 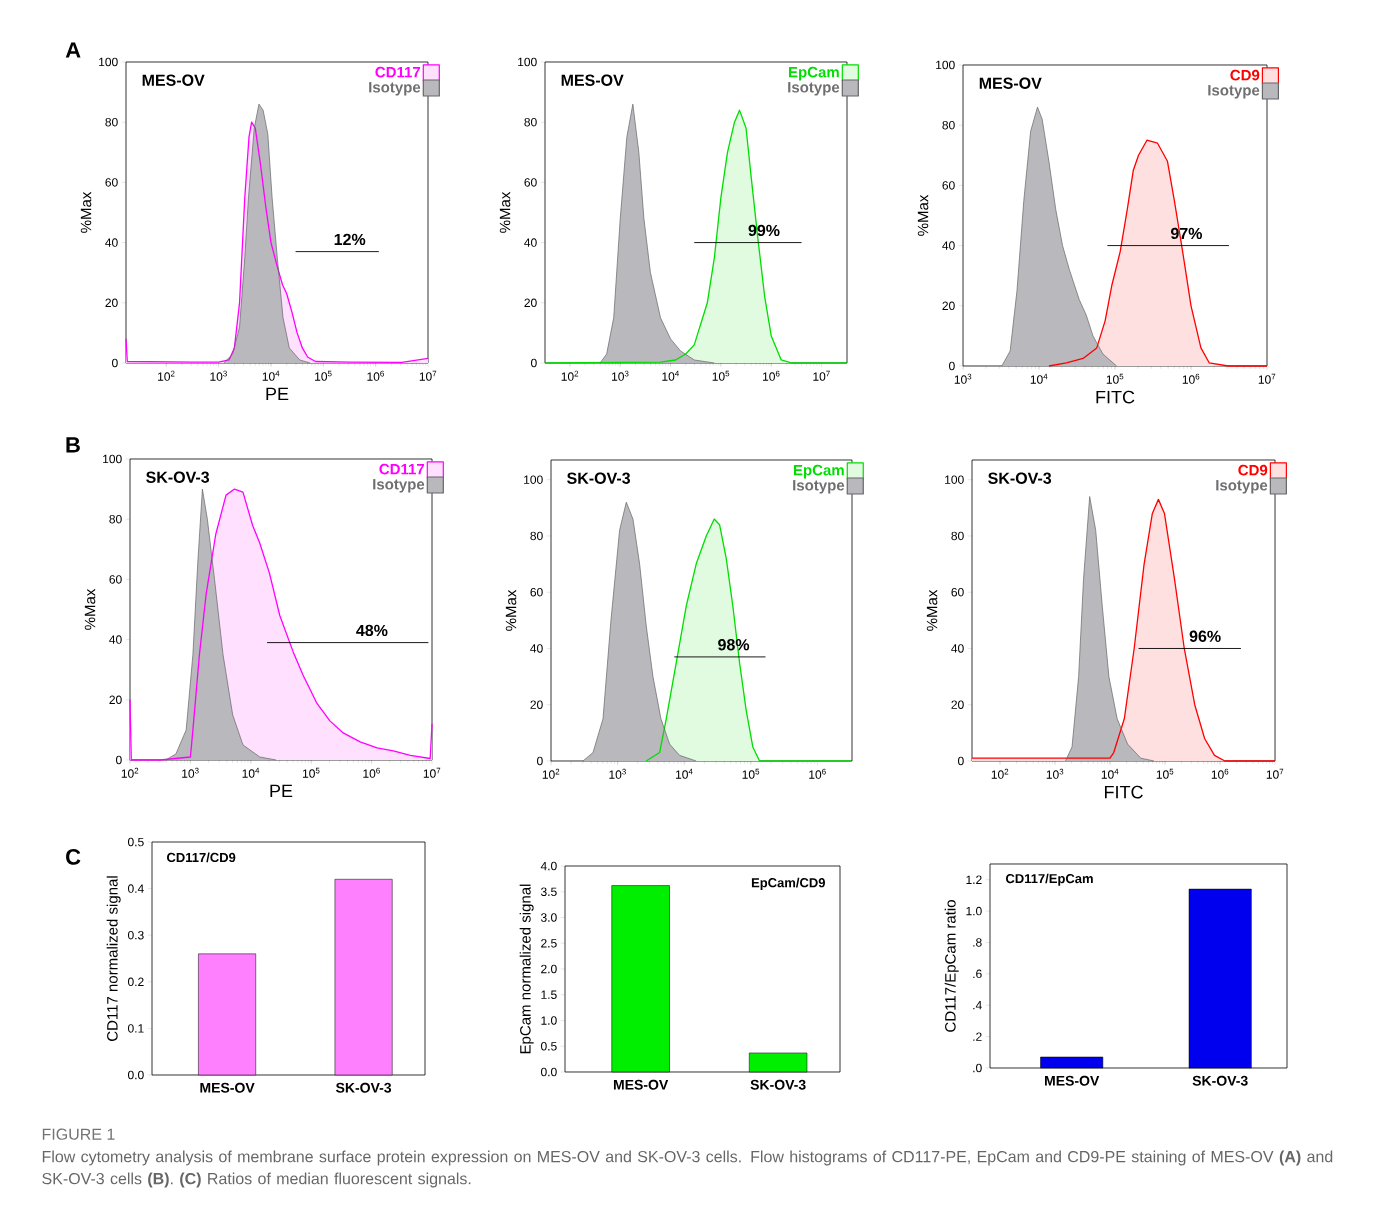 I want to click on text: CD117/EpCam, so click(x=1049, y=879).